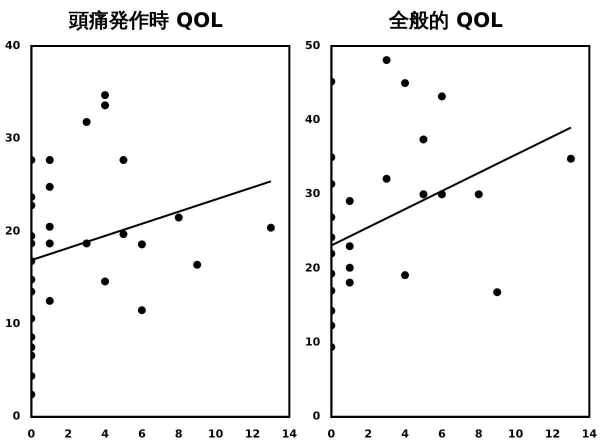 This screenshot has height=448, width=601. Describe the element at coordinates (446, 20) in the screenshot. I see `chart-title: 全般的 QOL` at that location.